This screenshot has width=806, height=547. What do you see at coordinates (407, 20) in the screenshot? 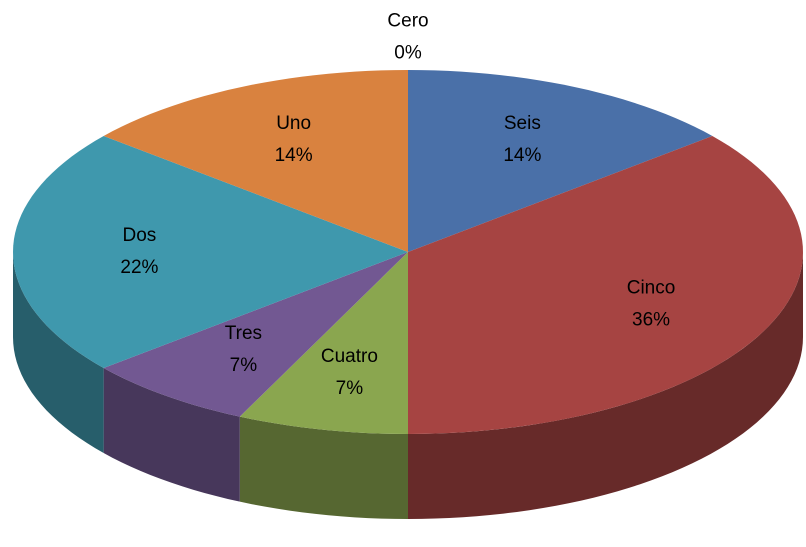
I see `slice-label-name: Cero` at bounding box center [407, 20].